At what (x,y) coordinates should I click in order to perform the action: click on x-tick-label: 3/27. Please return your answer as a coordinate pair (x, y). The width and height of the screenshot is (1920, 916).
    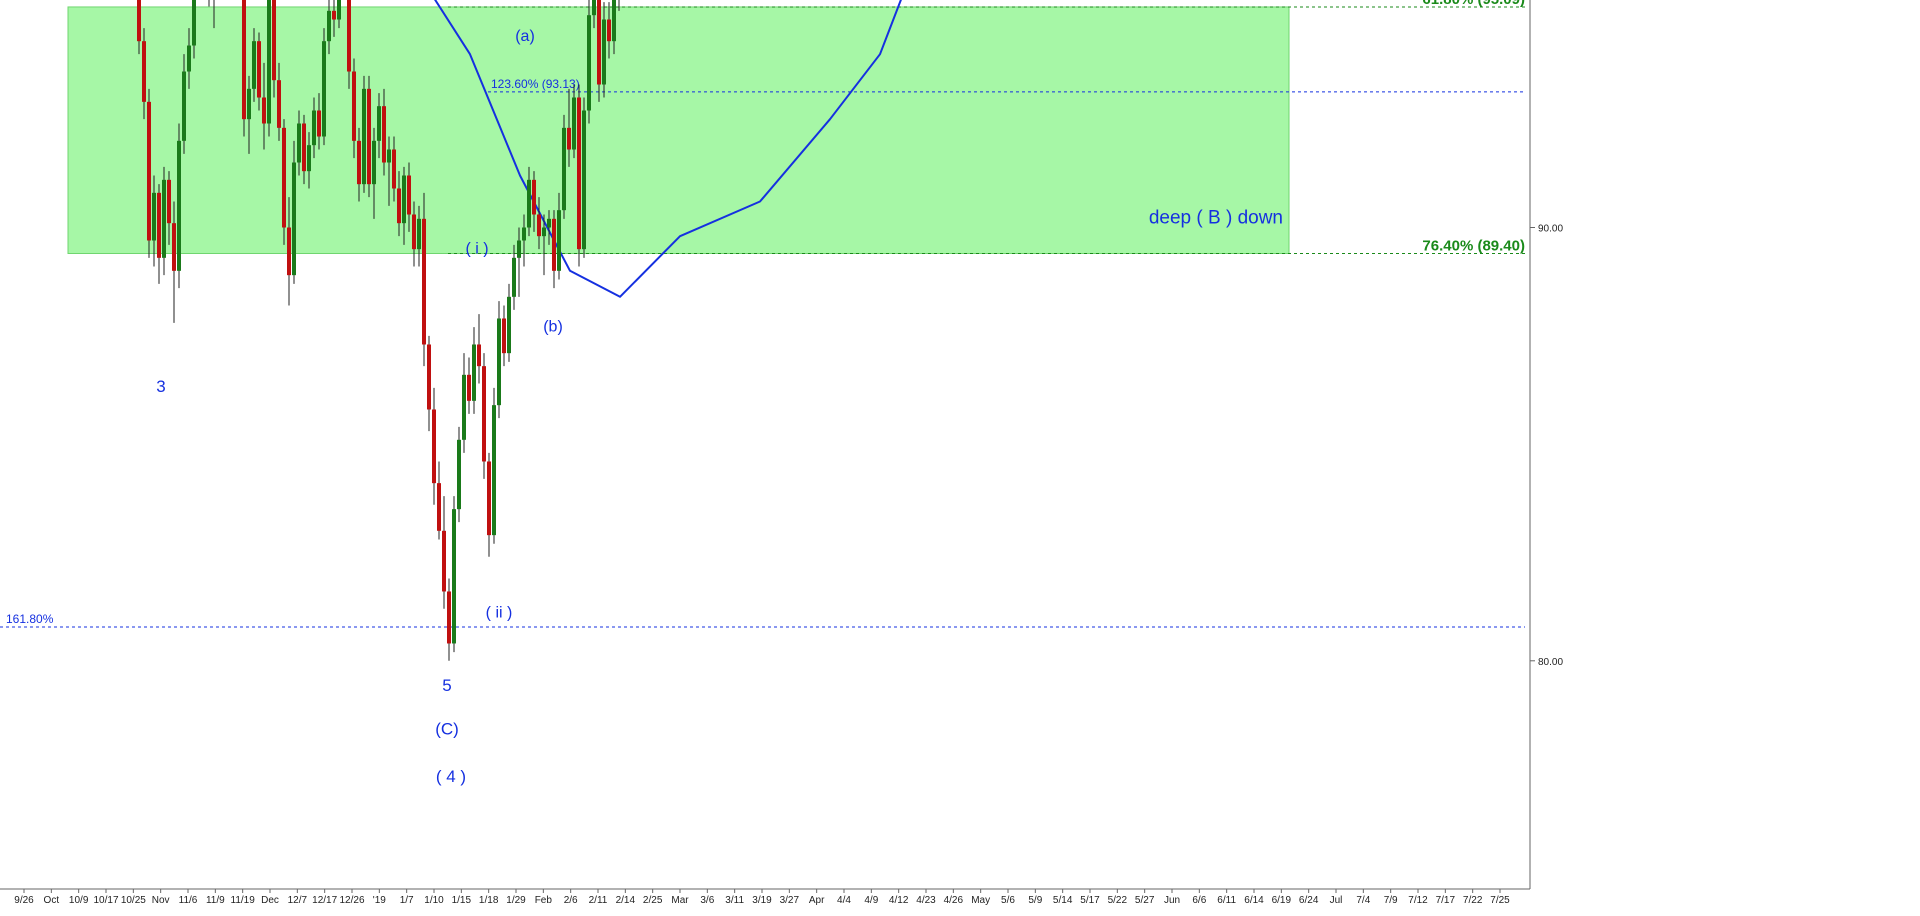
    Looking at the image, I should click on (790, 900).